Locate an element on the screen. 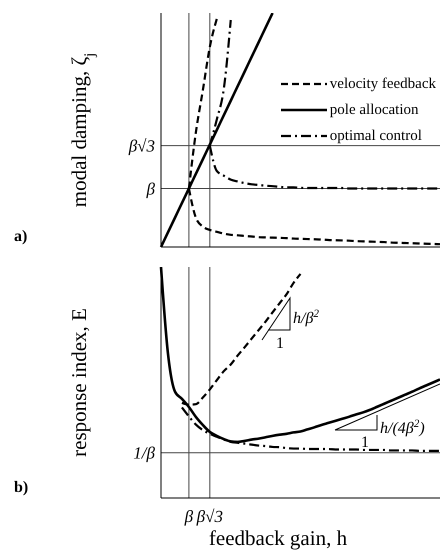 Image resolution: width=446 pixels, height=560 pixels. text: a) is located at coordinates (21, 236).